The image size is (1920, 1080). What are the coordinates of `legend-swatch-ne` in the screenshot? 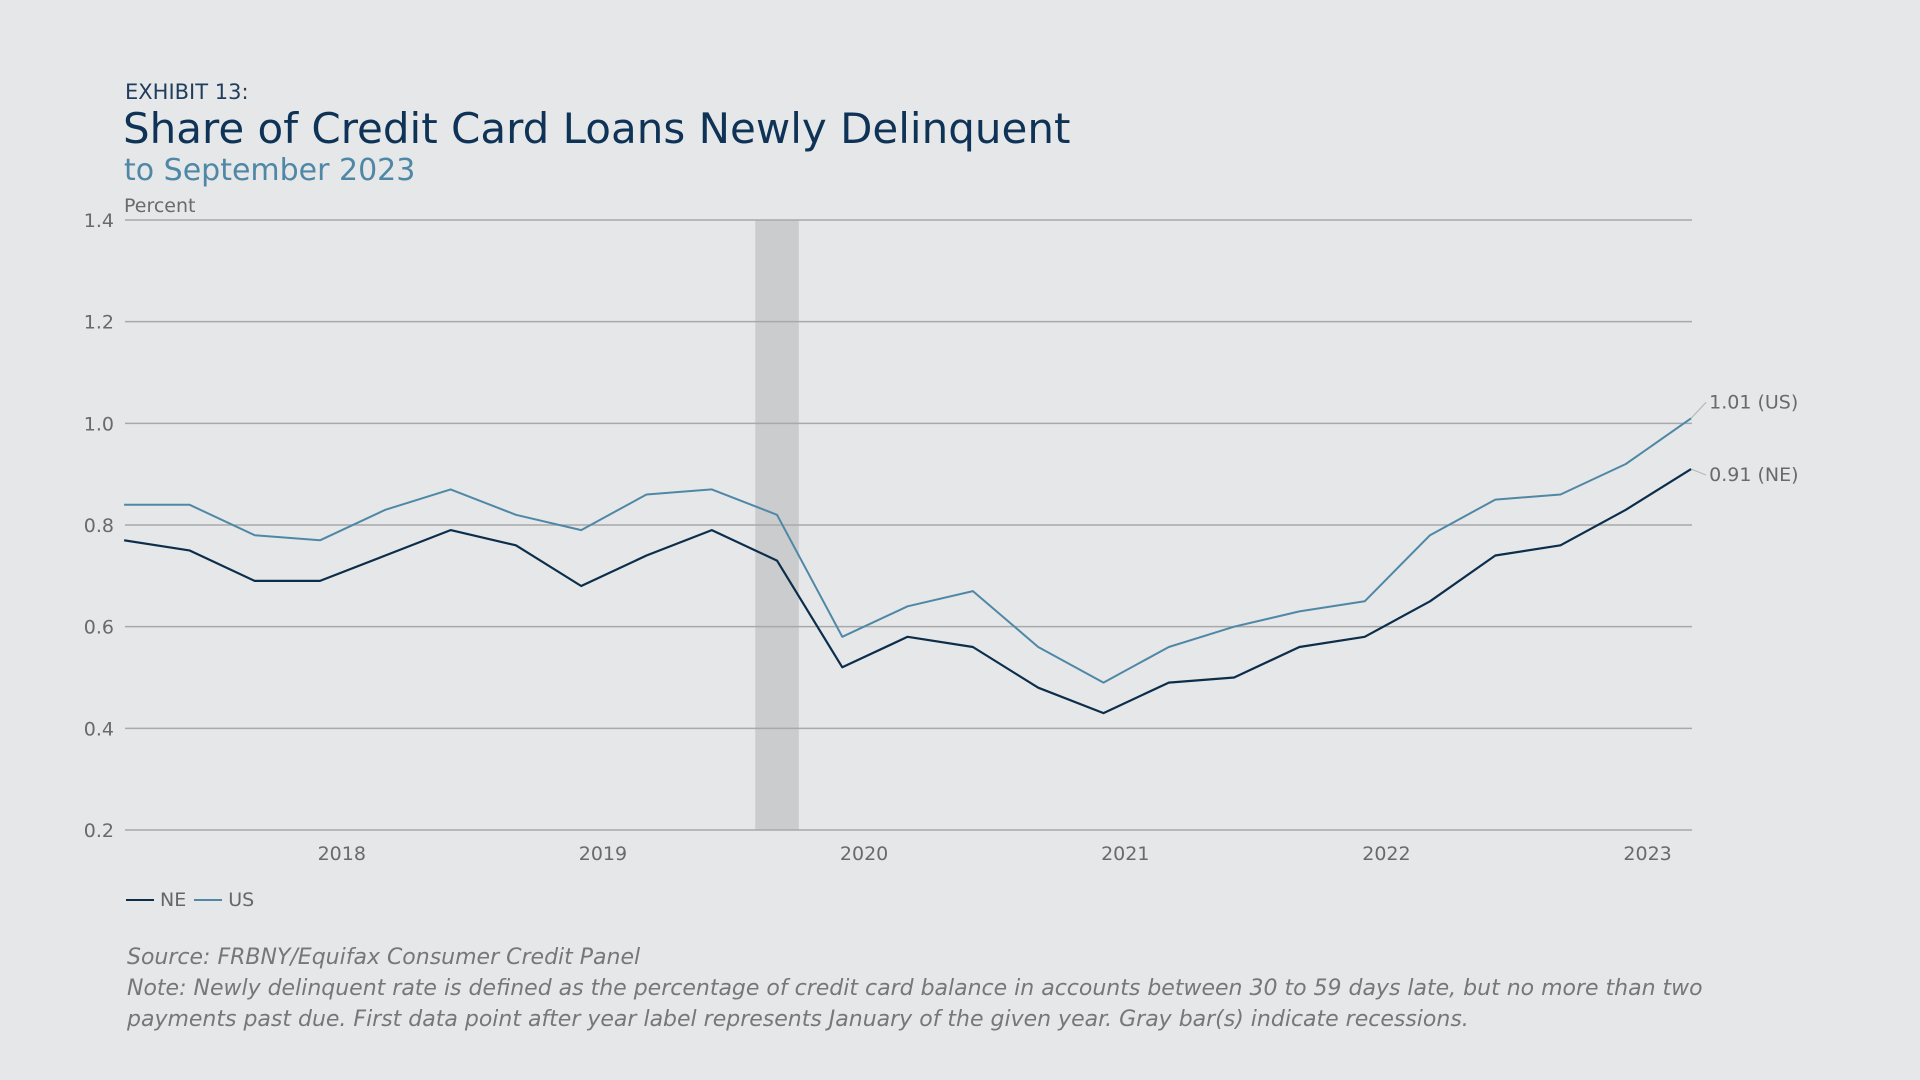 It's located at (140, 900).